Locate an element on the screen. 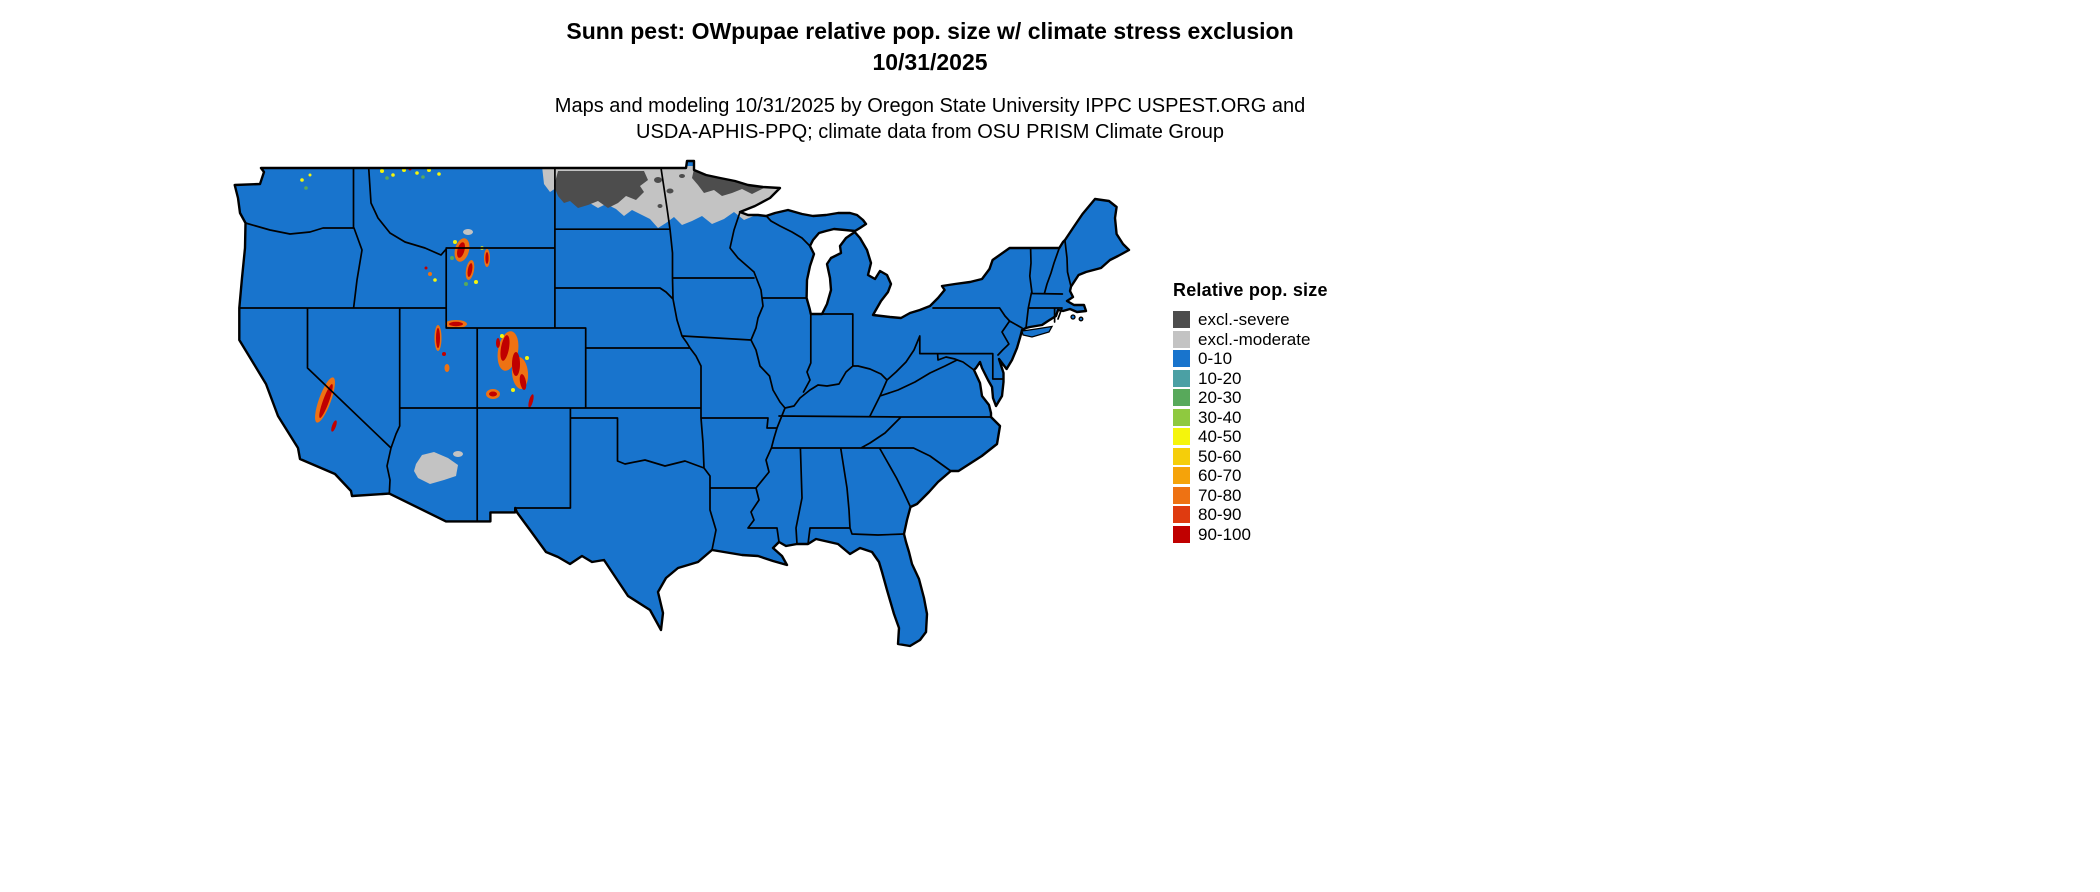 This screenshot has height=892, width=2100. legend-item: 60-70 is located at coordinates (1250, 476).